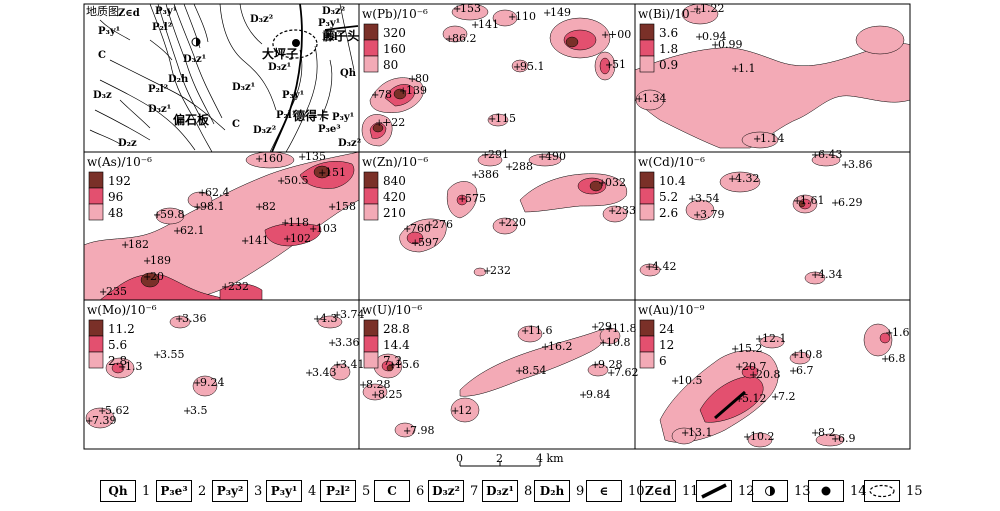  Describe the element at coordinates (768, 374) in the screenshot. I see `au-sample-value: 20.8` at that location.